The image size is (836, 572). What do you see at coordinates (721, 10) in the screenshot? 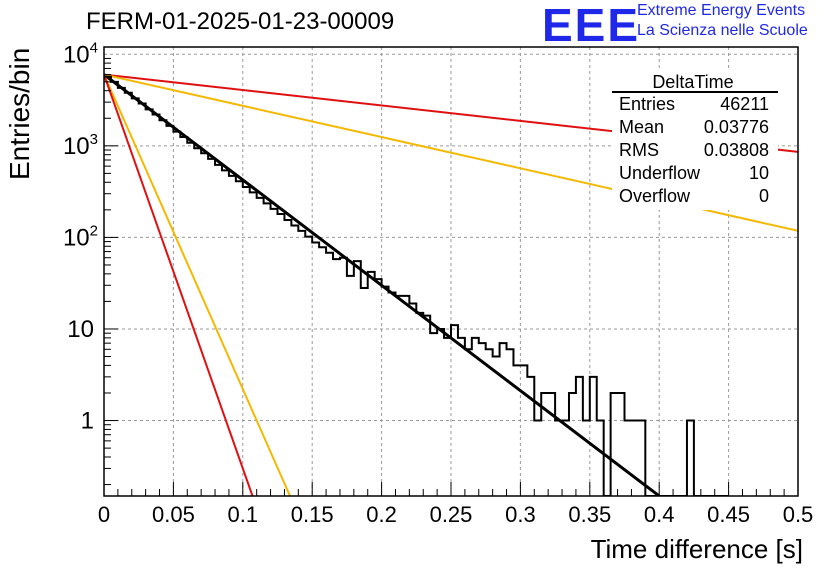
I see `logo-subtitle-1: Extreme Energy Events` at bounding box center [721, 10].